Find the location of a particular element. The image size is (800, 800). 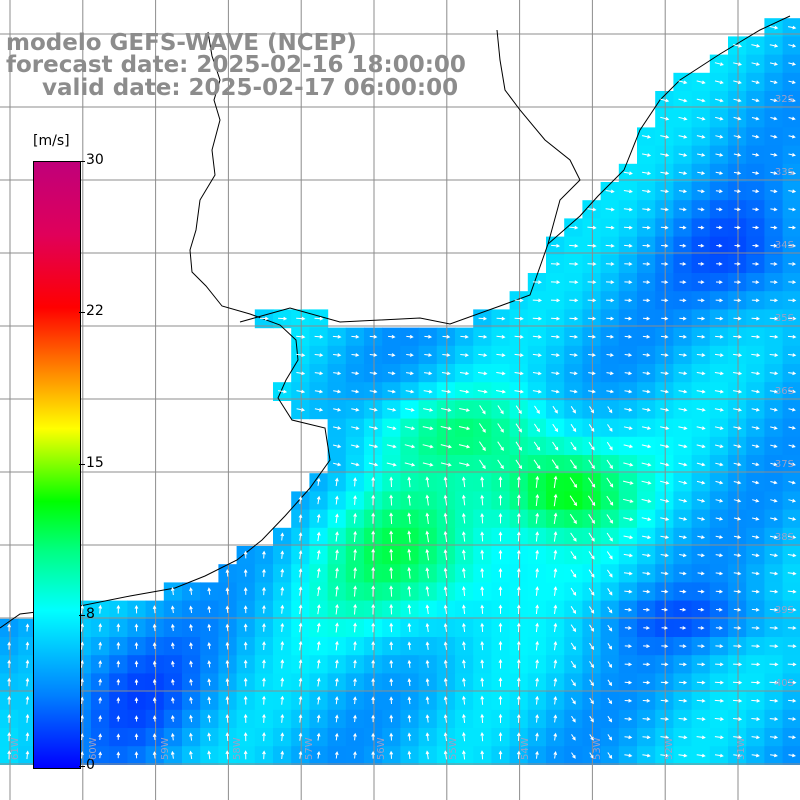

lon-label: 61W is located at coordinates (15, 748).